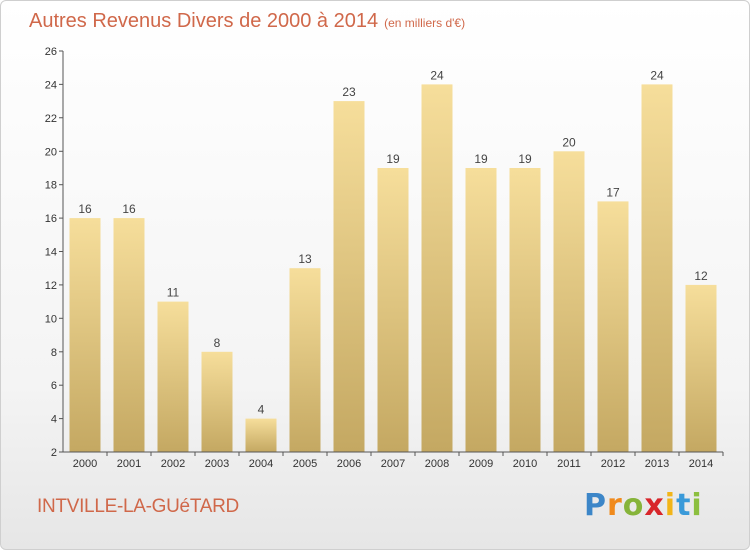 This screenshot has height=550, width=750. What do you see at coordinates (54, 386) in the screenshot?
I see `y-tick-label: 6` at bounding box center [54, 386].